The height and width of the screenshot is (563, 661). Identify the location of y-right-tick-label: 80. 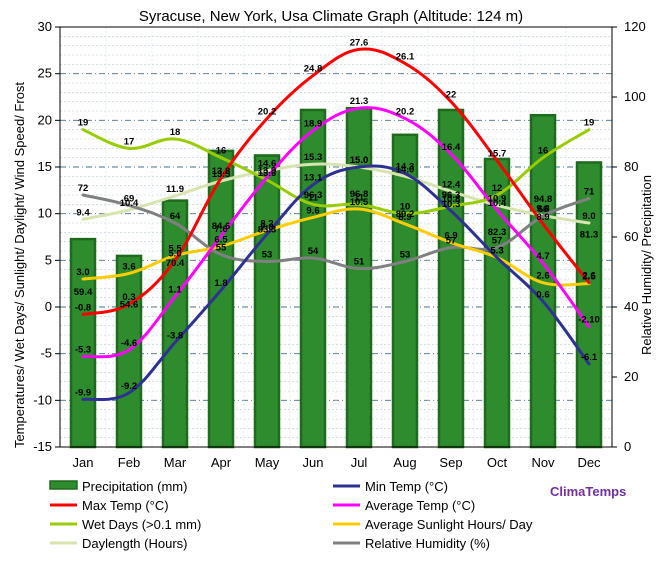
(631, 166).